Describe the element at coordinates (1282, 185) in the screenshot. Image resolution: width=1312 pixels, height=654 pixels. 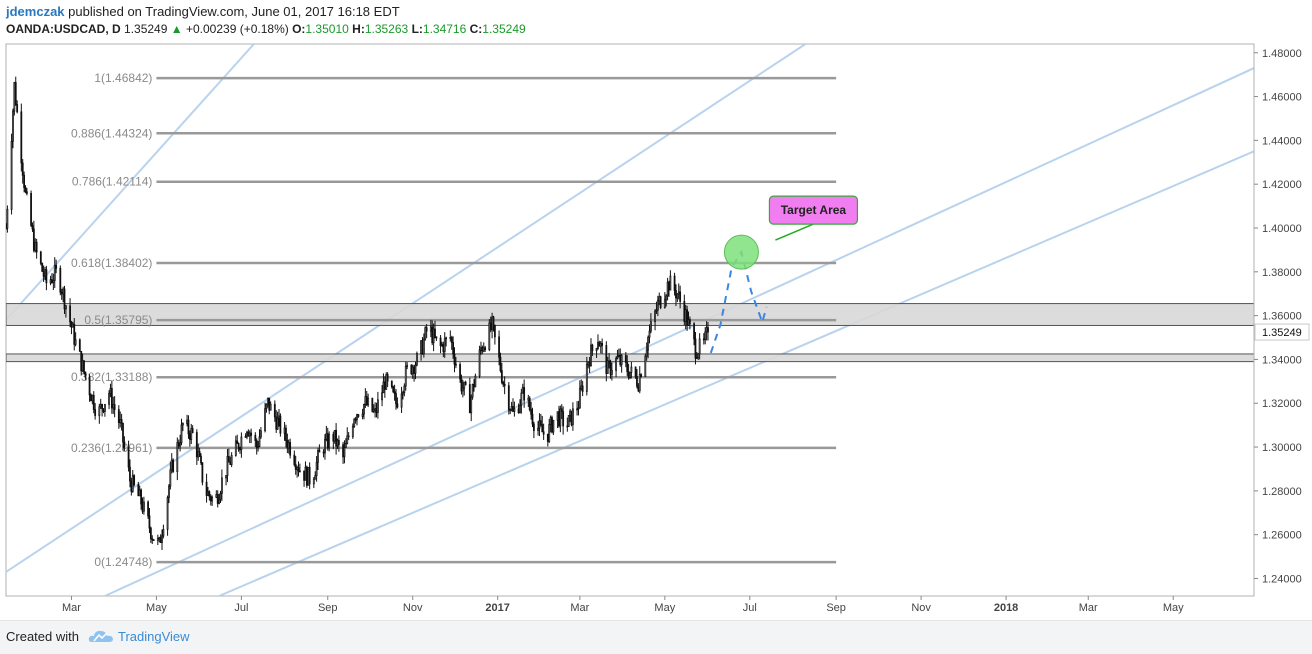
I see `y-tick-label: 1.42000` at that location.